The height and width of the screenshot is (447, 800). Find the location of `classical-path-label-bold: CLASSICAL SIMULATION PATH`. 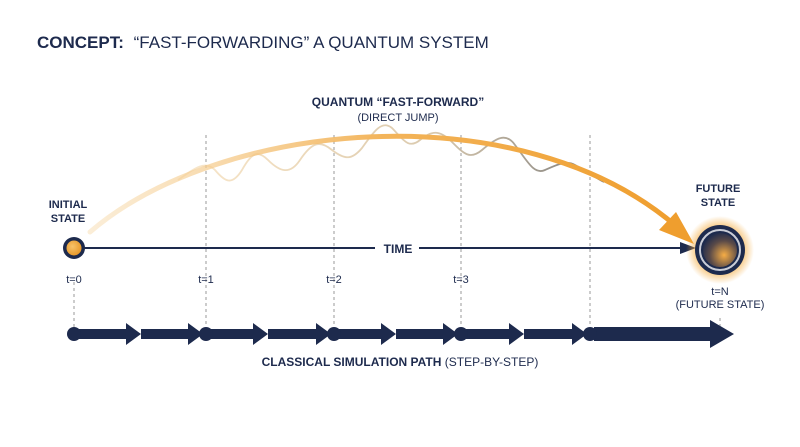

classical-path-label-bold: CLASSICAL SIMULATION PATH is located at coordinates (352, 362).